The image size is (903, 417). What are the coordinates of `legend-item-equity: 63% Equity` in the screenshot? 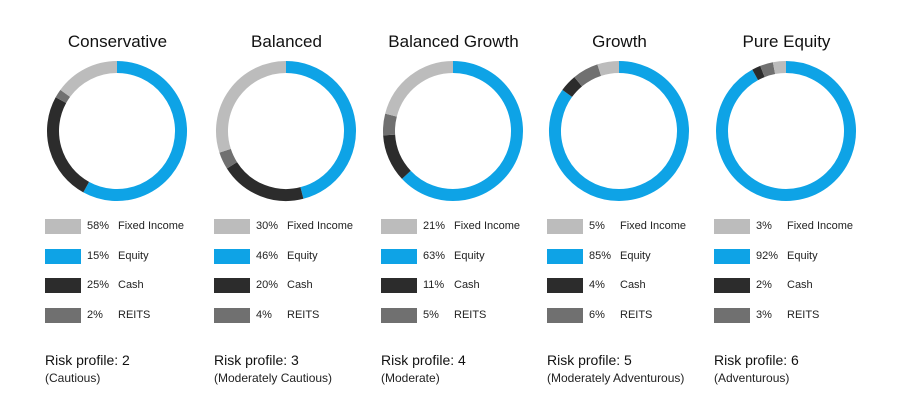 It's located at (468, 261).